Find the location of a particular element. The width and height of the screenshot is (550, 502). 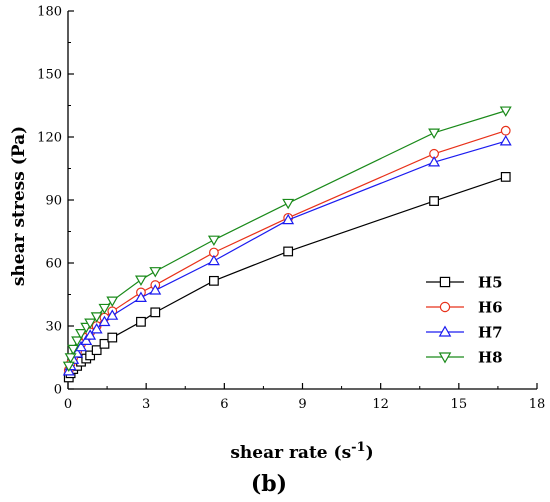

x-tick-label: 6 is located at coordinates (224, 404).